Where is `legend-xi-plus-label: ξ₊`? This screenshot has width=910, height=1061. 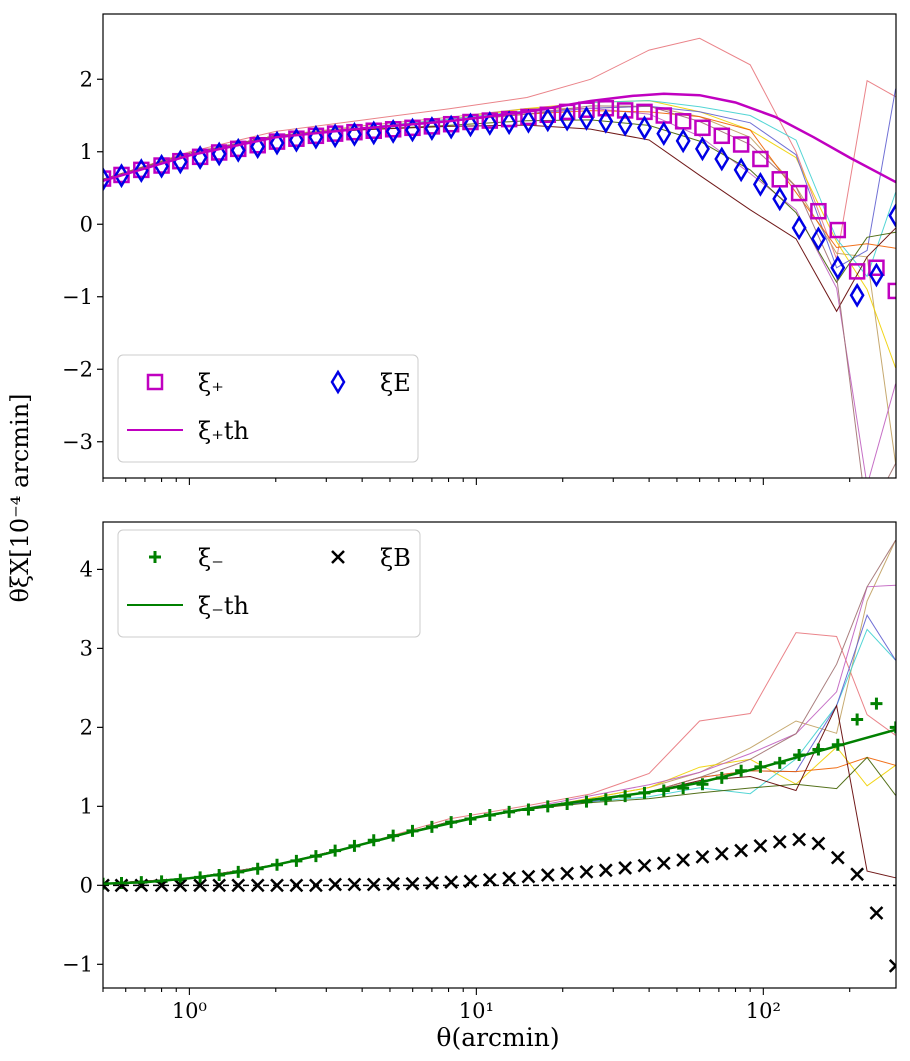
legend-xi-plus-label: ξ₊ is located at coordinates (211, 383).